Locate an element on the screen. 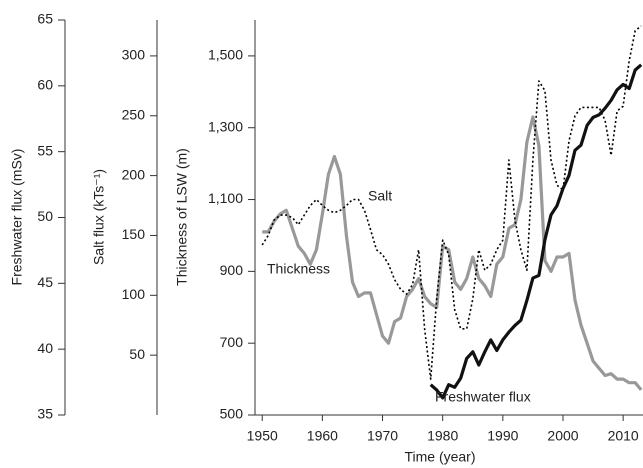 This screenshot has width=643, height=468. y-tick-label: 200 is located at coordinates (134, 174).